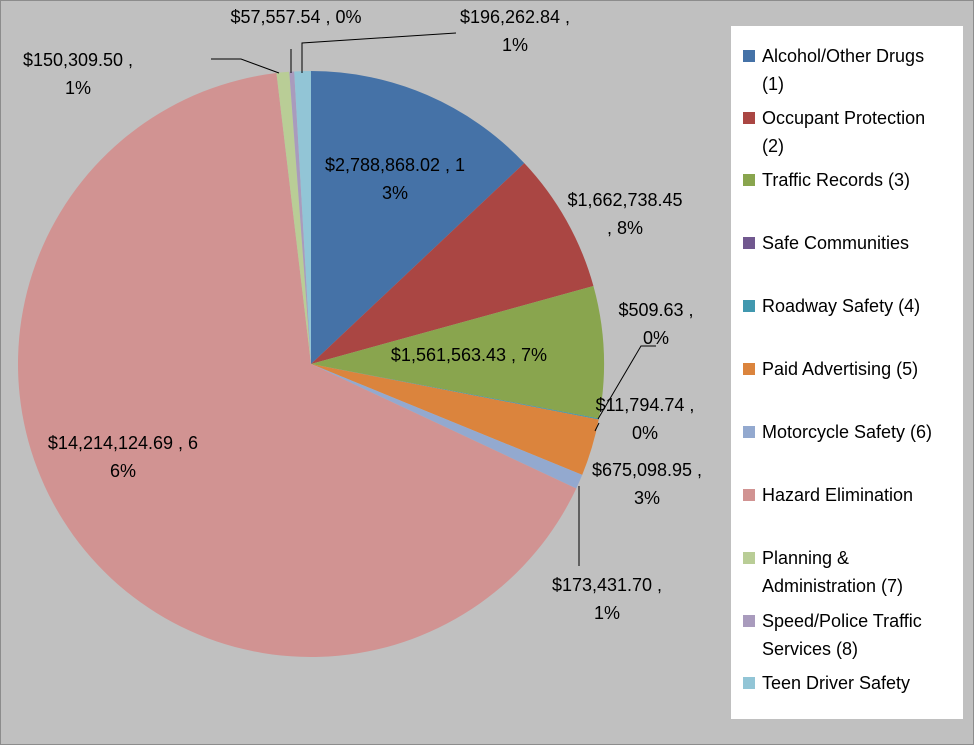 This screenshot has height=745, width=974. What do you see at coordinates (842, 635) in the screenshot?
I see `legend-label: Speed/Police Traffic Services (8)` at bounding box center [842, 635].